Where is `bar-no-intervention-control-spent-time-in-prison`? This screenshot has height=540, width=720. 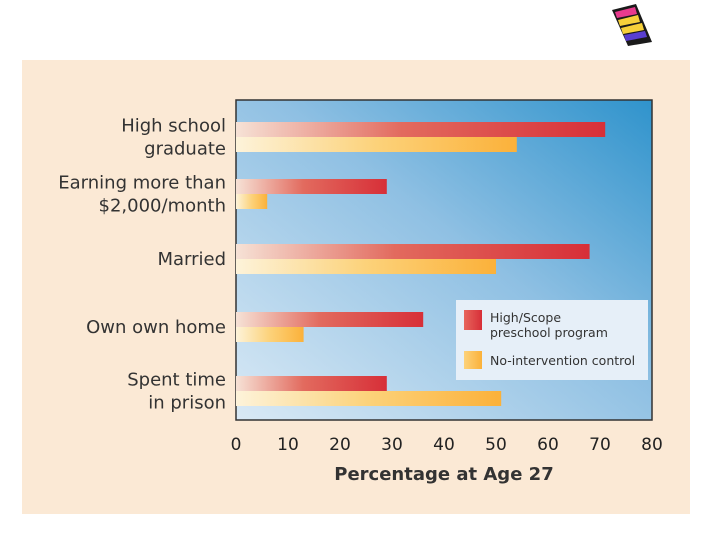 bar-no-intervention-control-spent-time-in-prison is located at coordinates (369, 398).